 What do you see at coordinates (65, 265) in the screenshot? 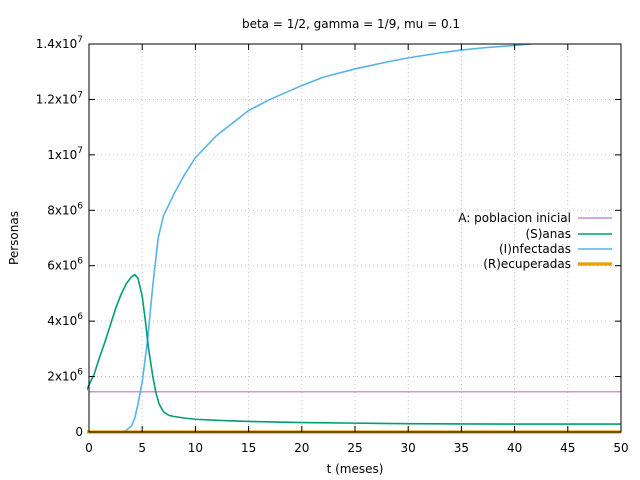
I see `y-tick-label: 6x10⁶` at bounding box center [65, 265].